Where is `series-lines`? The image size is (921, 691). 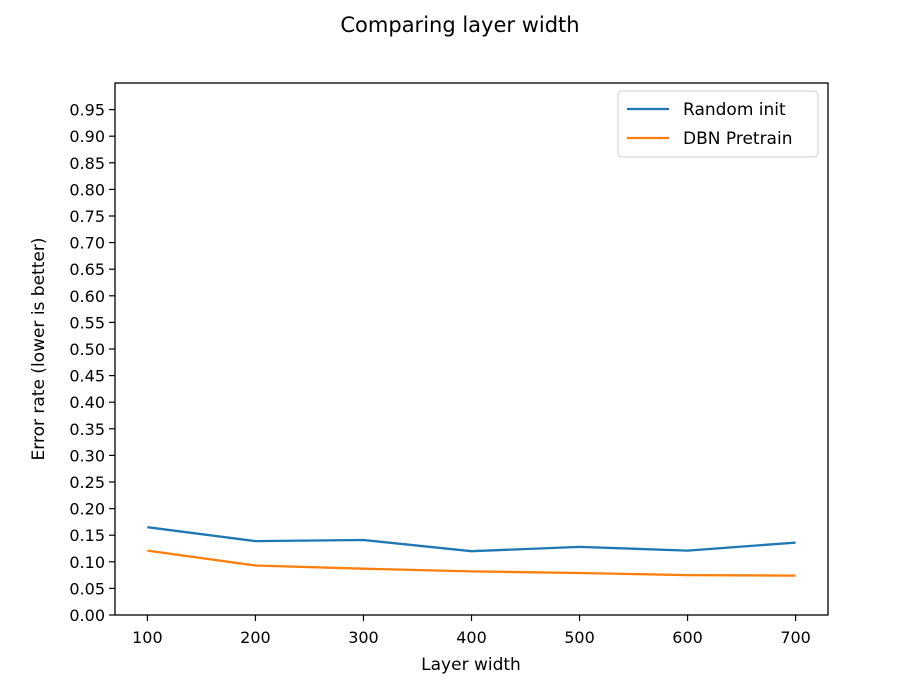 series-lines is located at coordinates (471, 551).